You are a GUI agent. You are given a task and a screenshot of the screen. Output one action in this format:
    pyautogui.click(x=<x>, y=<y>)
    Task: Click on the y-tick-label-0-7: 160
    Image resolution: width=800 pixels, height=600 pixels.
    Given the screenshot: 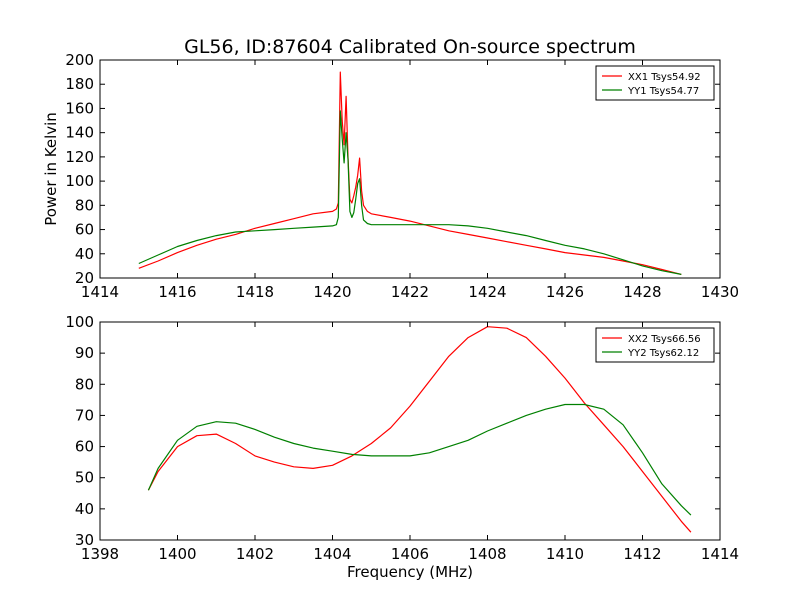 What is the action you would take?
    pyautogui.click(x=79, y=108)
    